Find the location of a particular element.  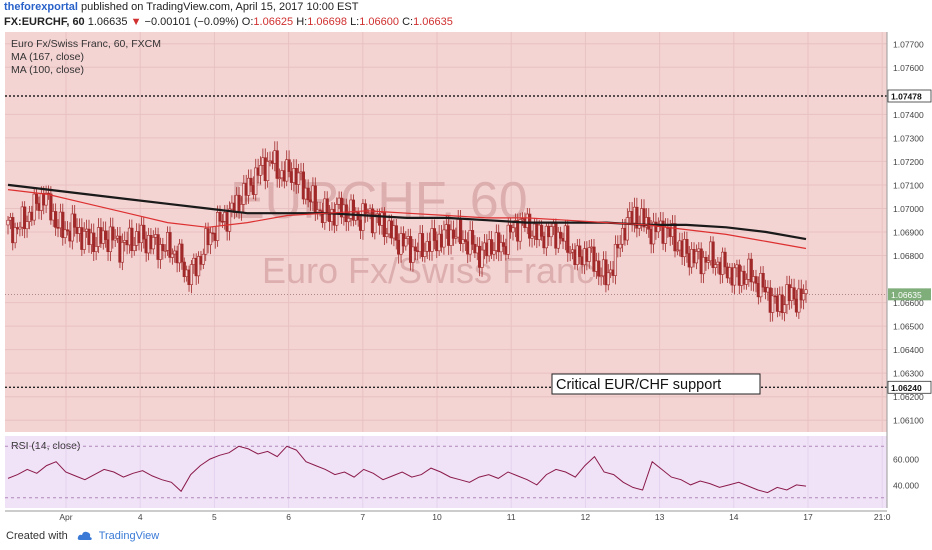

time-tick-label: 11 is located at coordinates (511, 517).